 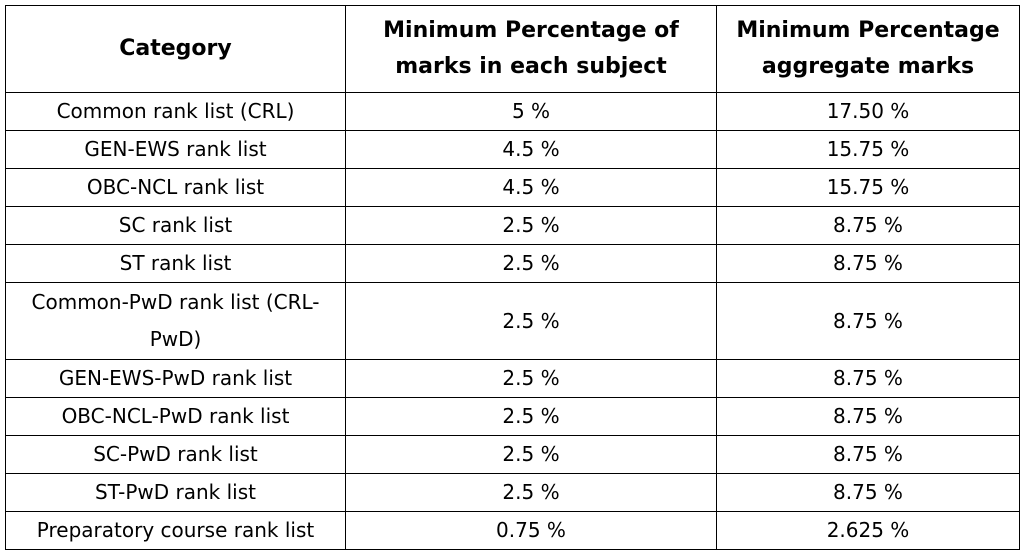 I want to click on header-category: Category, so click(x=175, y=49).